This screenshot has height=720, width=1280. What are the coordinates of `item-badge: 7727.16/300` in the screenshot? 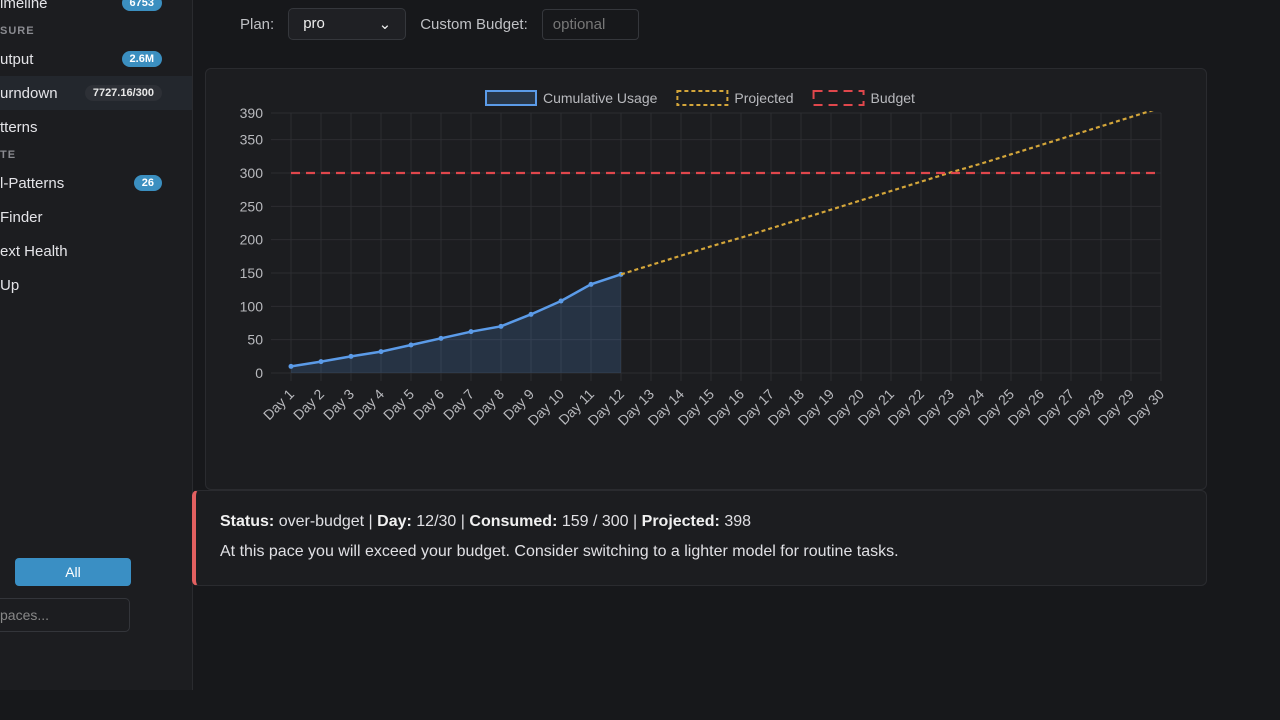 It's located at (123, 93).